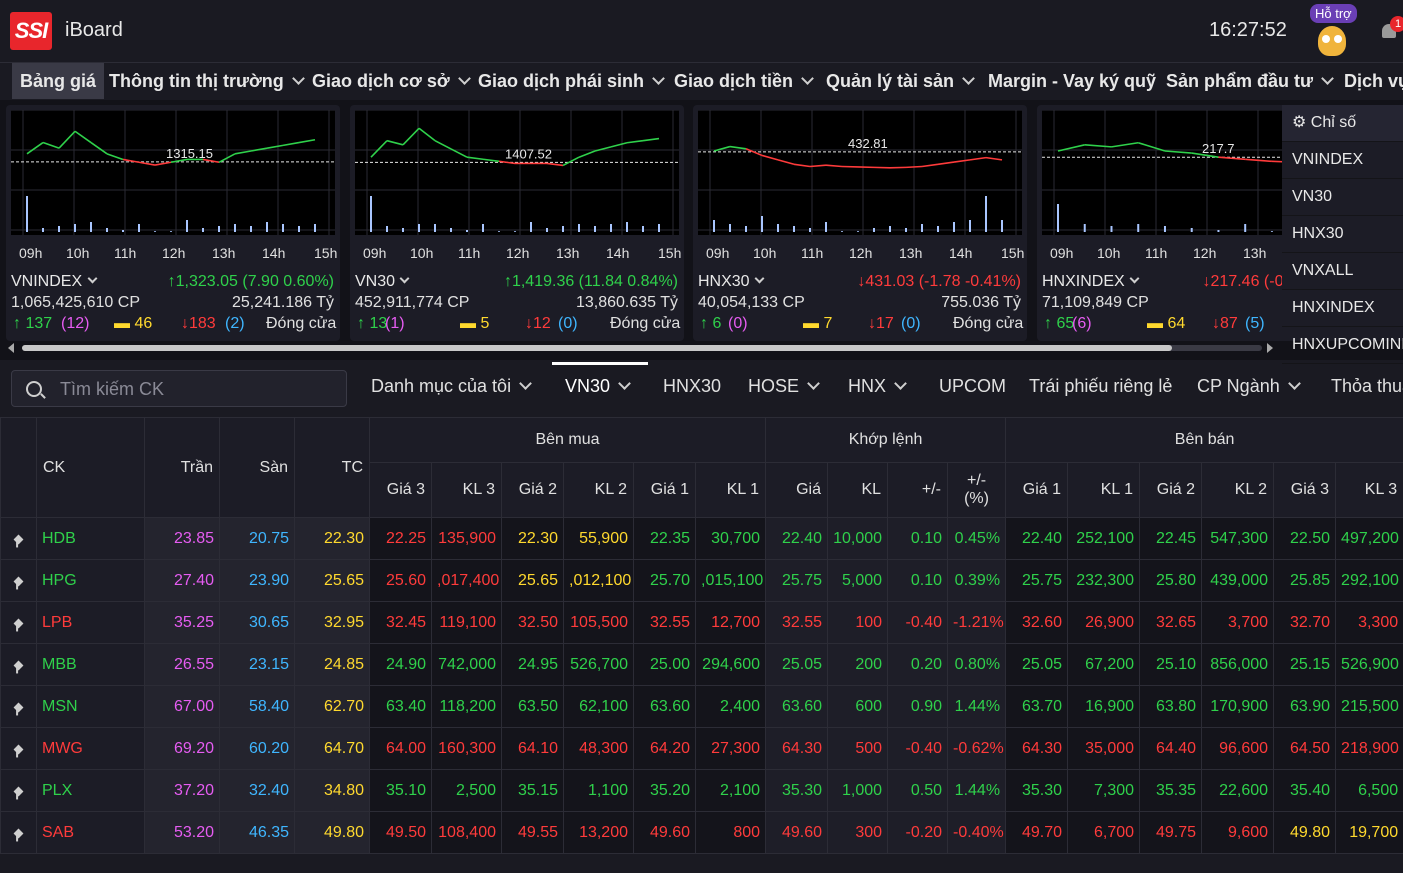 This screenshot has height=873, width=1403. Describe the element at coordinates (90, 706) in the screenshot. I see `symbol-cell: MSN` at that location.